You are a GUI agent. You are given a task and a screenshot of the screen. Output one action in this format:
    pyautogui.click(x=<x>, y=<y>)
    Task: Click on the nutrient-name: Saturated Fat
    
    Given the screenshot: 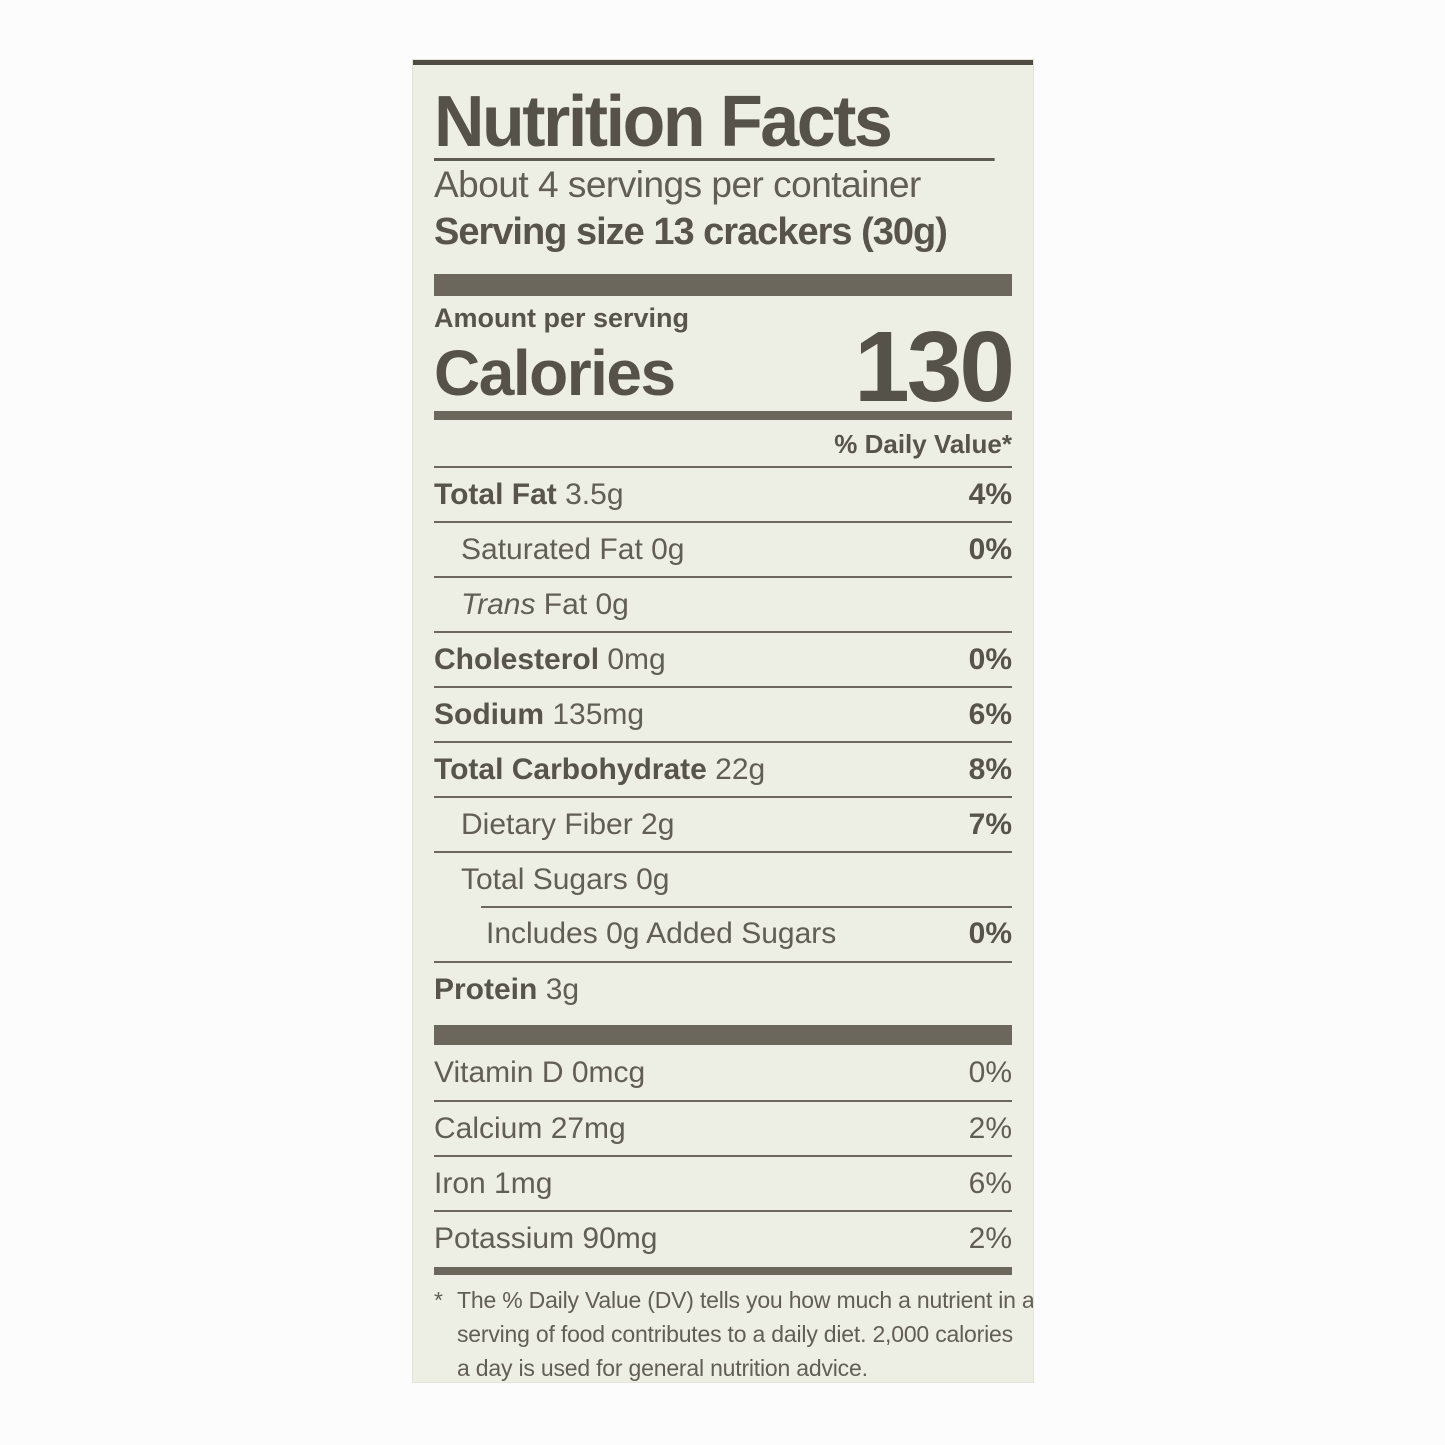 What is the action you would take?
    pyautogui.click(x=552, y=549)
    